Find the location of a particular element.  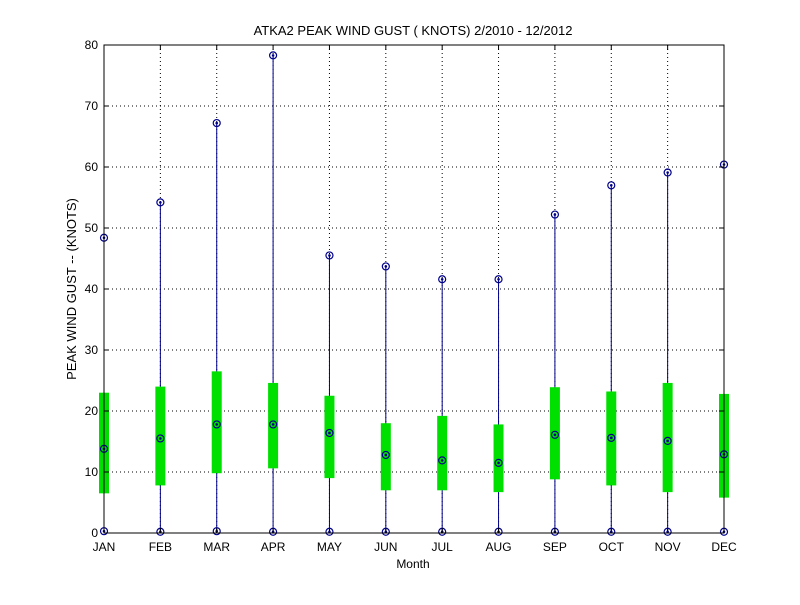

max-marker-dot-may is located at coordinates (329, 255).